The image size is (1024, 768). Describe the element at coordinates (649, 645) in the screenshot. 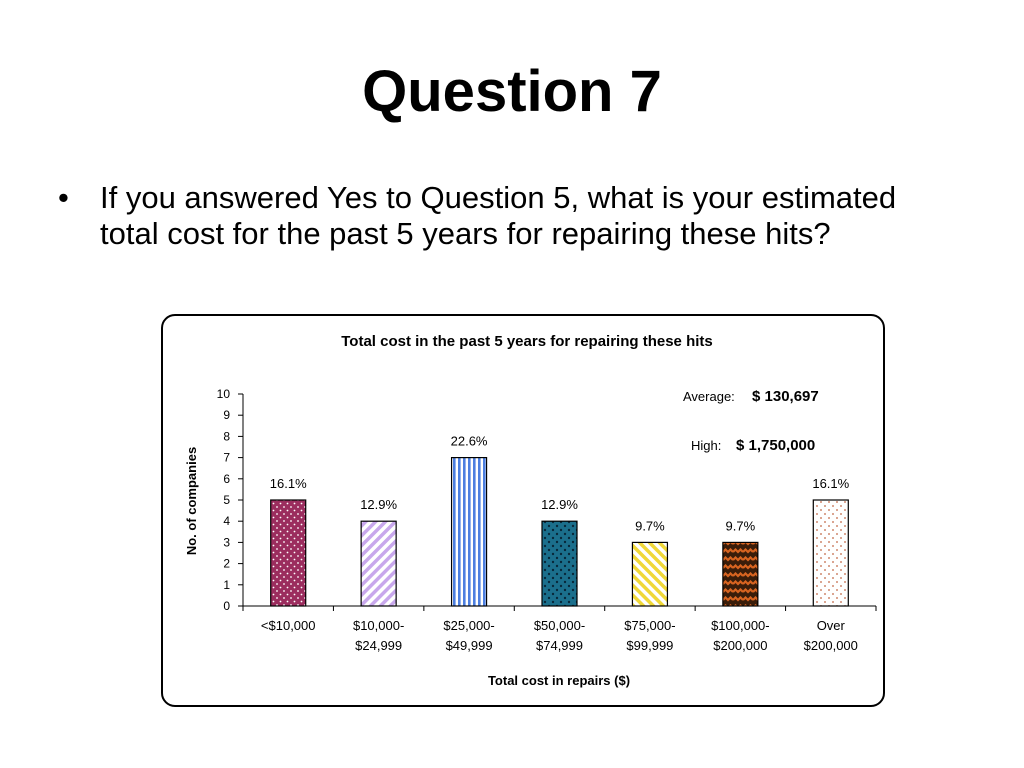

I see `category-label: $99,999` at that location.